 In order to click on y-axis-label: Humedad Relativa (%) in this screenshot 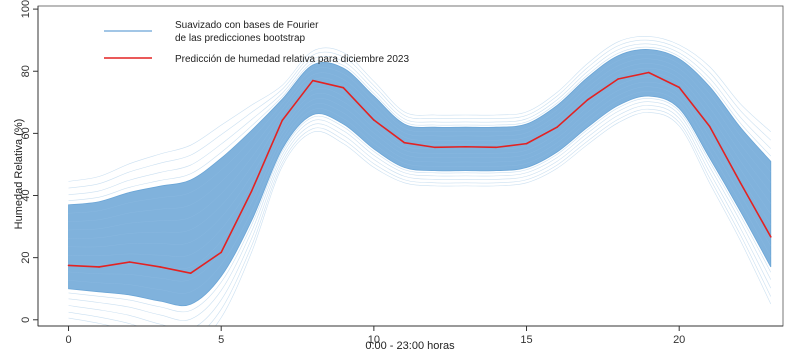, I will do `click(19, 174)`.